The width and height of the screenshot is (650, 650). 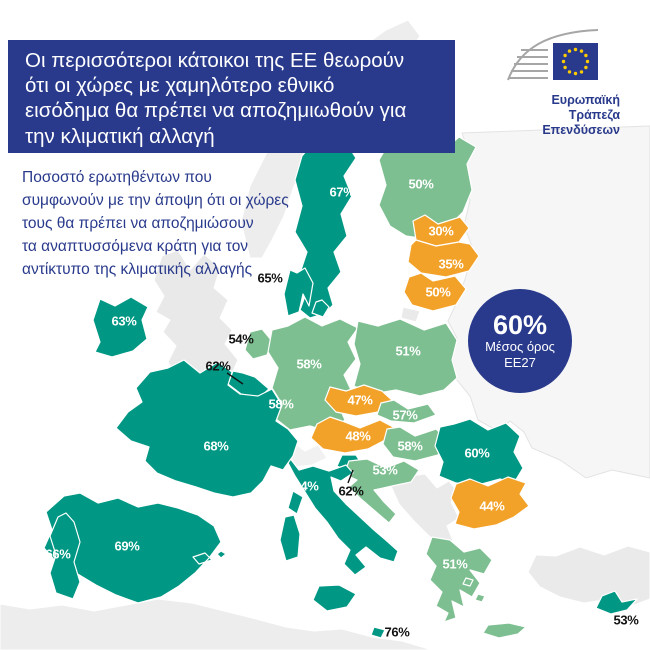 I want to click on country-shape-bulgaria, so click(x=490, y=503).